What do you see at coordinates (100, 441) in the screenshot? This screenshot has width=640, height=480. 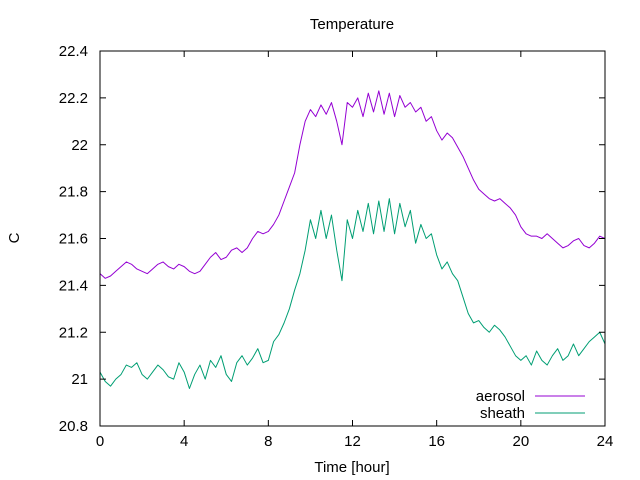 I see `x-tick-label: 0` at bounding box center [100, 441].